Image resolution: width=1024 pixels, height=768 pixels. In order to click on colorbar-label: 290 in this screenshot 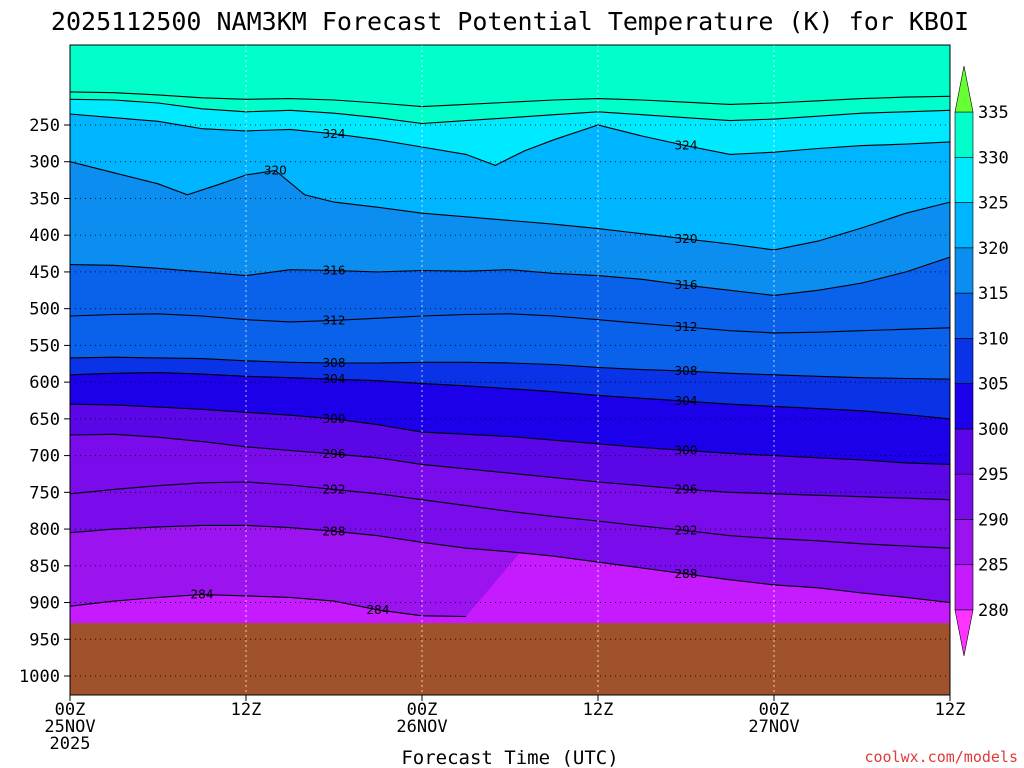, I will do `click(993, 520)`.